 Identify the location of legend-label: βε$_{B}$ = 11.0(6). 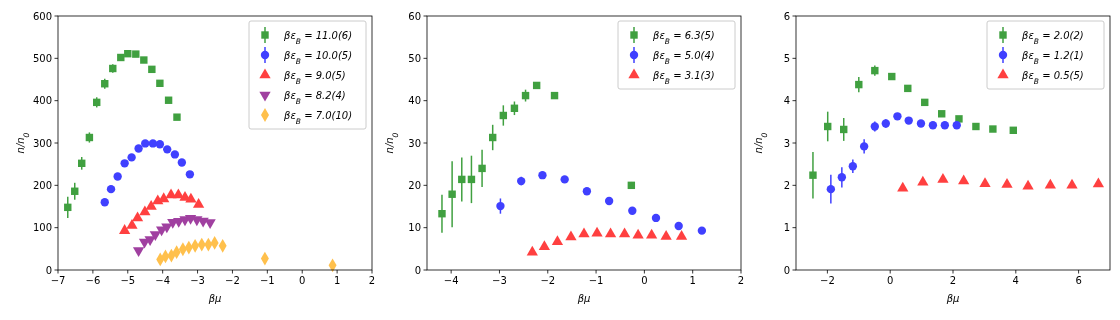
(318, 38).